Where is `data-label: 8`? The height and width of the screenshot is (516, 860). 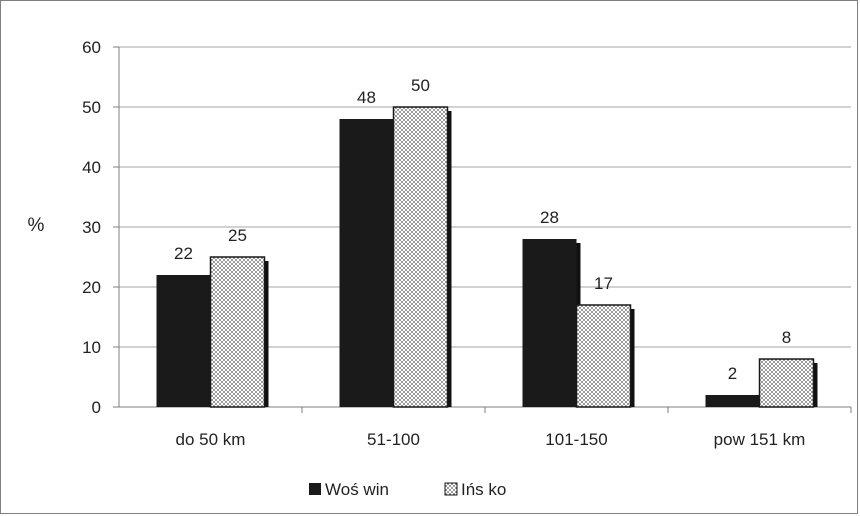
data-label: 8 is located at coordinates (786, 337).